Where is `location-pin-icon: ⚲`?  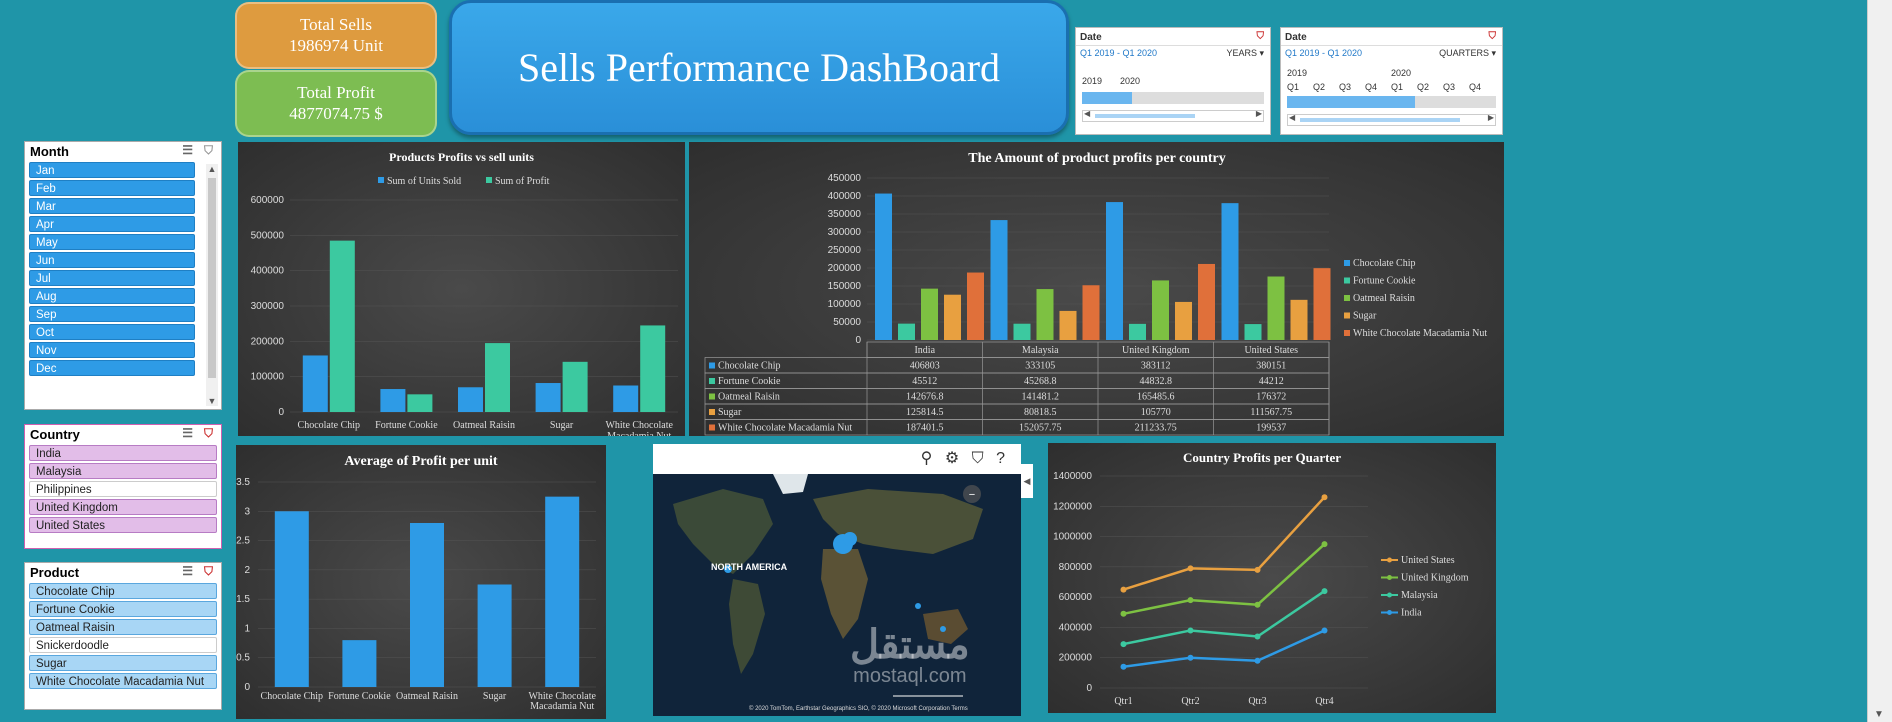
location-pin-icon: ⚲ is located at coordinates (926, 458).